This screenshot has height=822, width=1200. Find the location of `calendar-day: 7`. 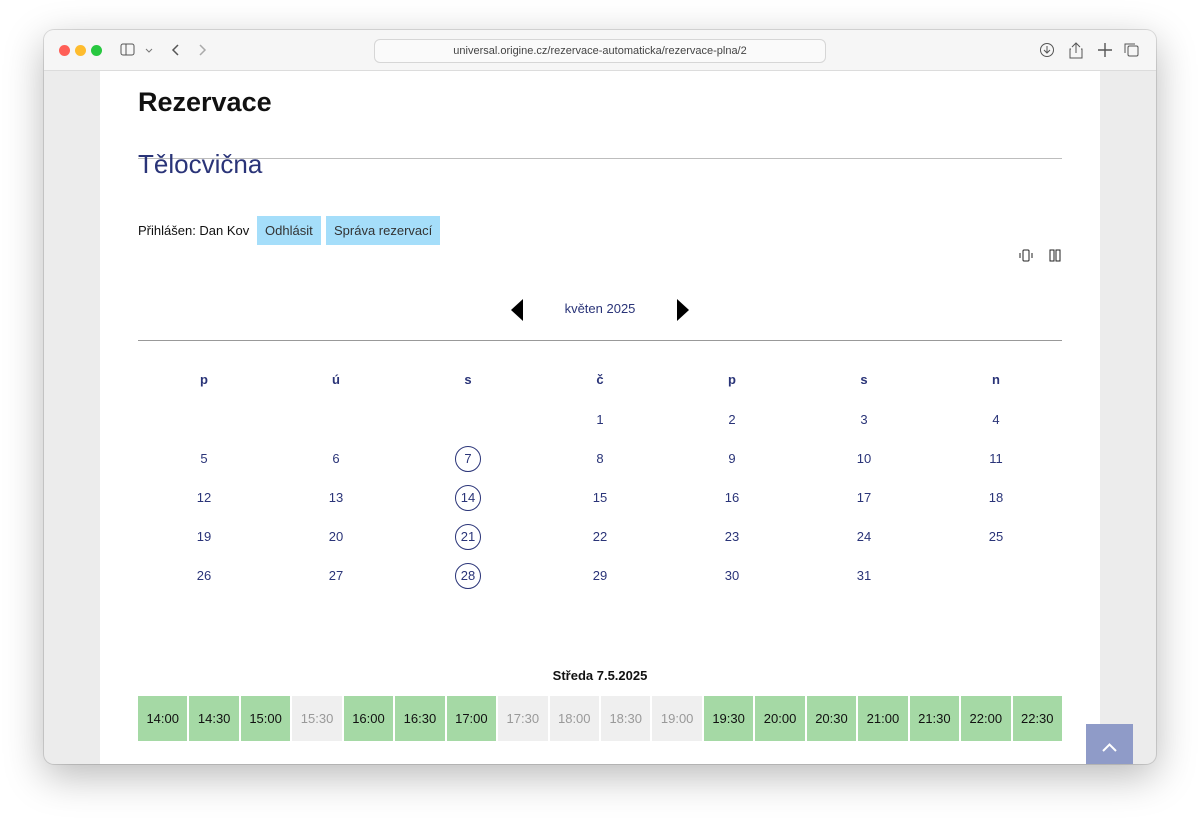

calendar-day: 7 is located at coordinates (468, 459).